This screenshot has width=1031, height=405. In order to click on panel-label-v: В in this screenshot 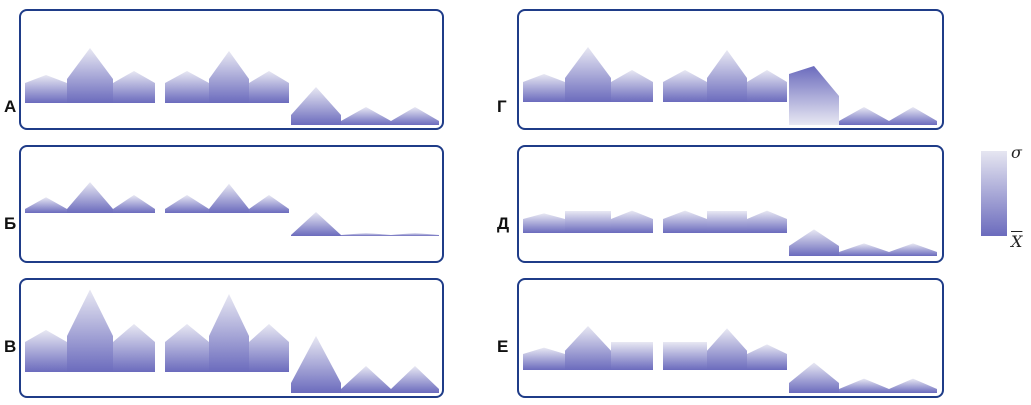, I will do `click(10, 346)`.